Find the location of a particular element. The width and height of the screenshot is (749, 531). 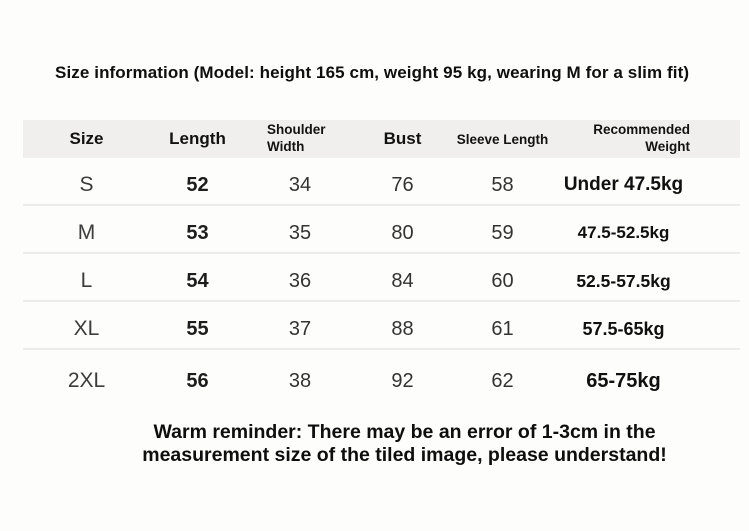

cell-recommended-weight: 52.5-57.5kg is located at coordinates (623, 280).